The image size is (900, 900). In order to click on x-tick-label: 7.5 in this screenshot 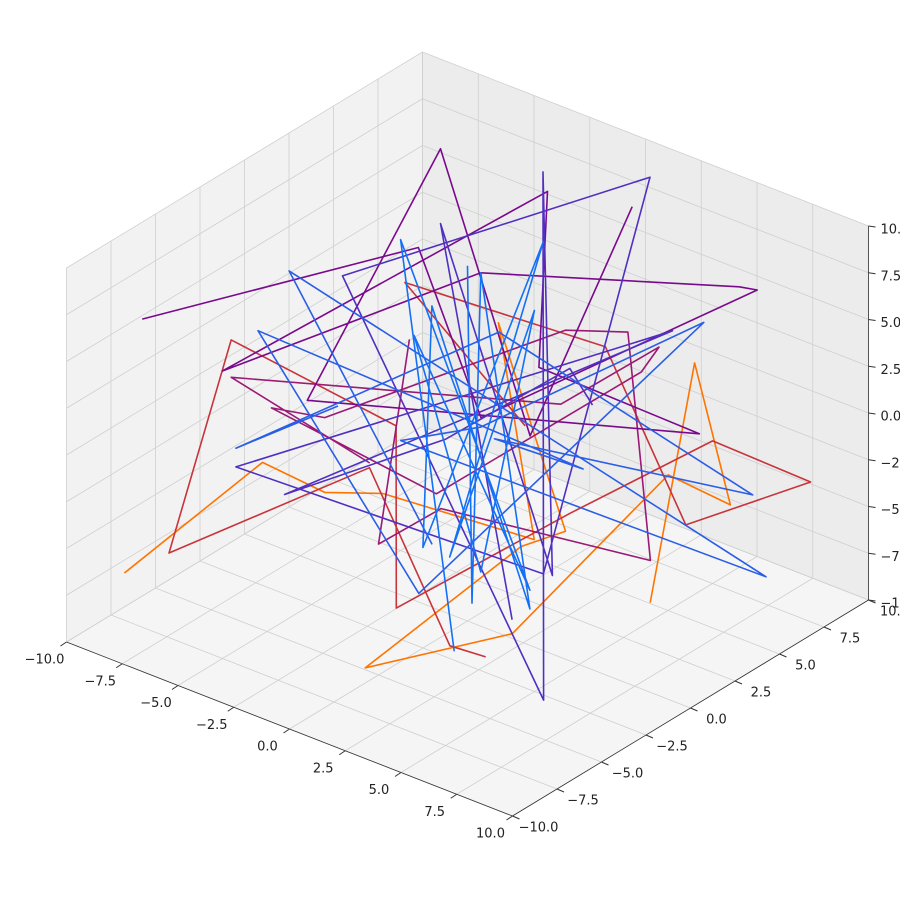, I will do `click(434, 812)`.